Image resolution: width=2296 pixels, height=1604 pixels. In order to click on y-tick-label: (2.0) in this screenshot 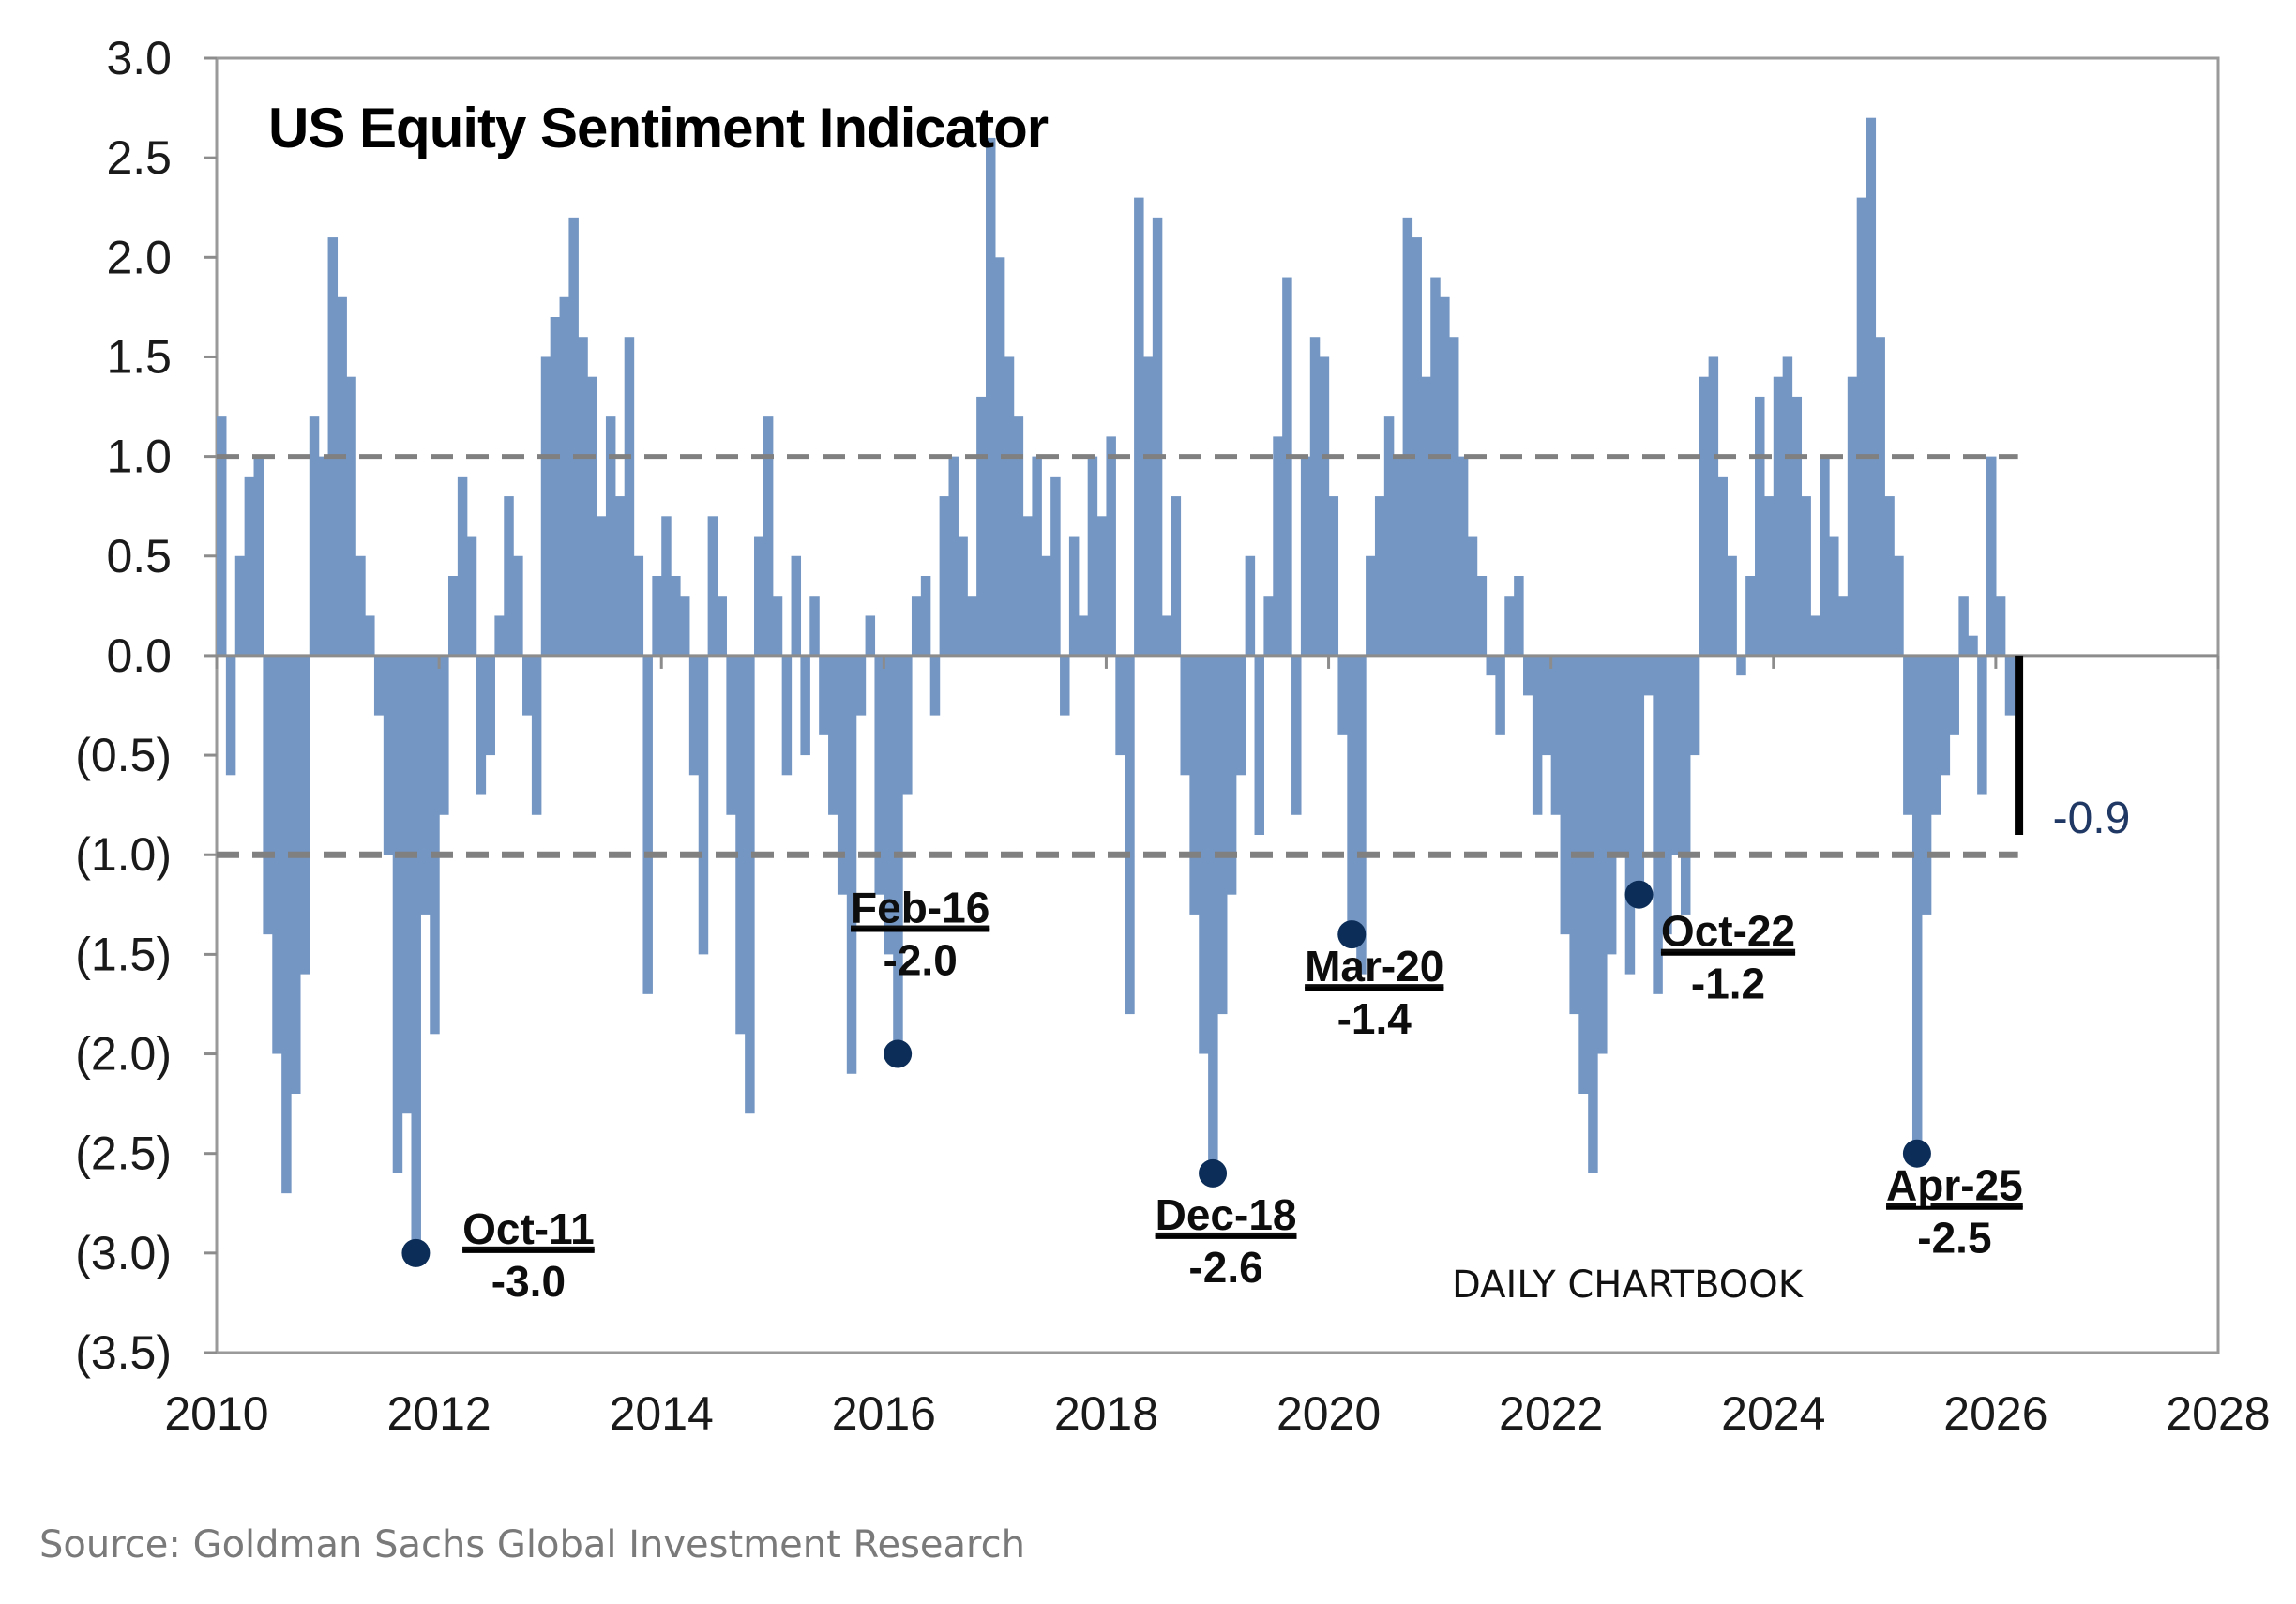, I will do `click(123, 1054)`.